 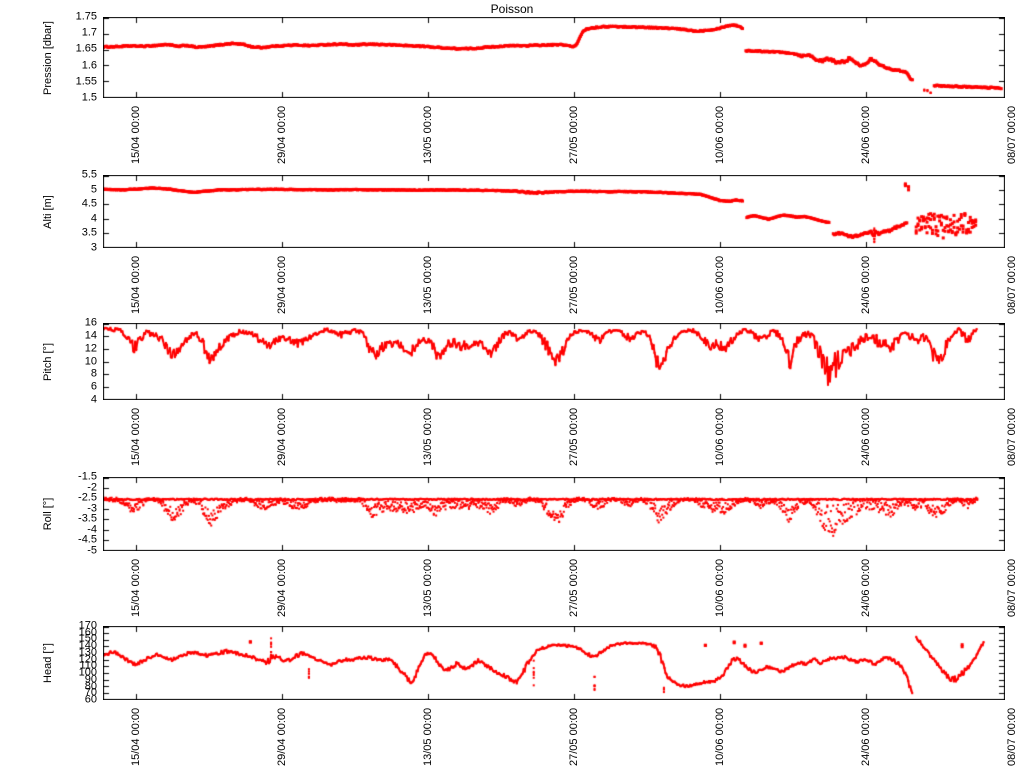 I want to click on roll-y-tick-label: -1.5, so click(x=87, y=476).